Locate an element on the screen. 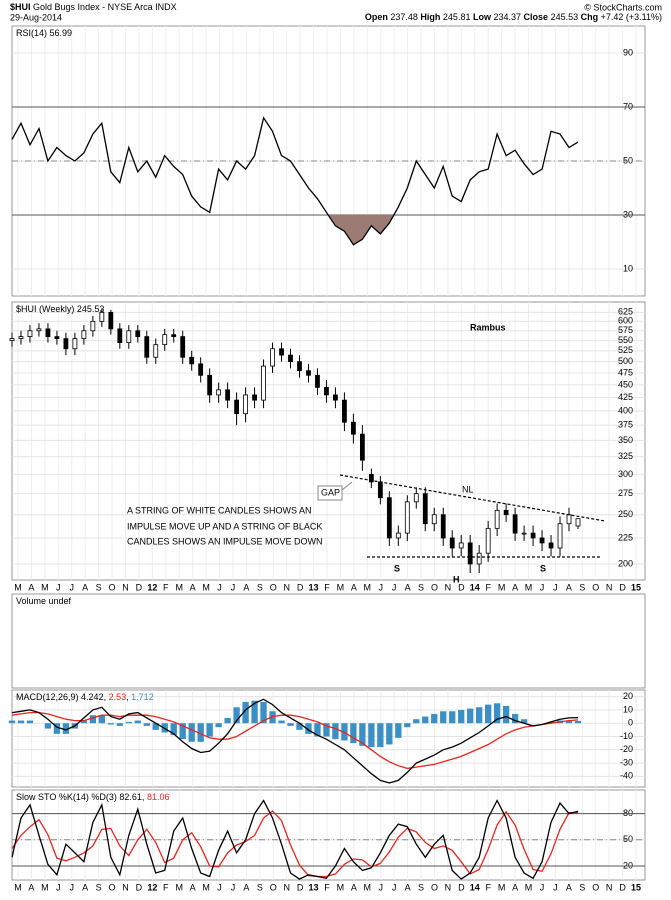 The width and height of the screenshot is (671, 900). close-value: 245.53 is located at coordinates (565, 17).